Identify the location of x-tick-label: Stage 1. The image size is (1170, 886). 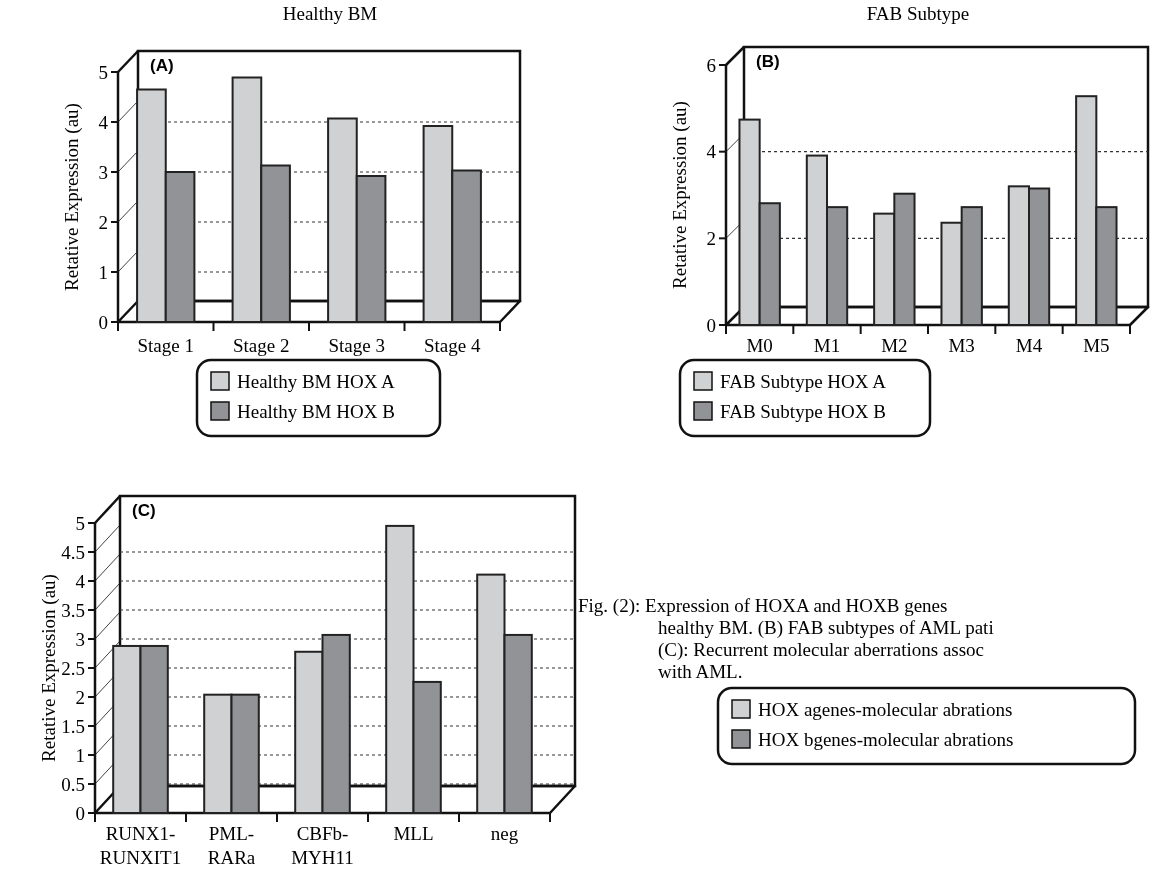
(165, 345).